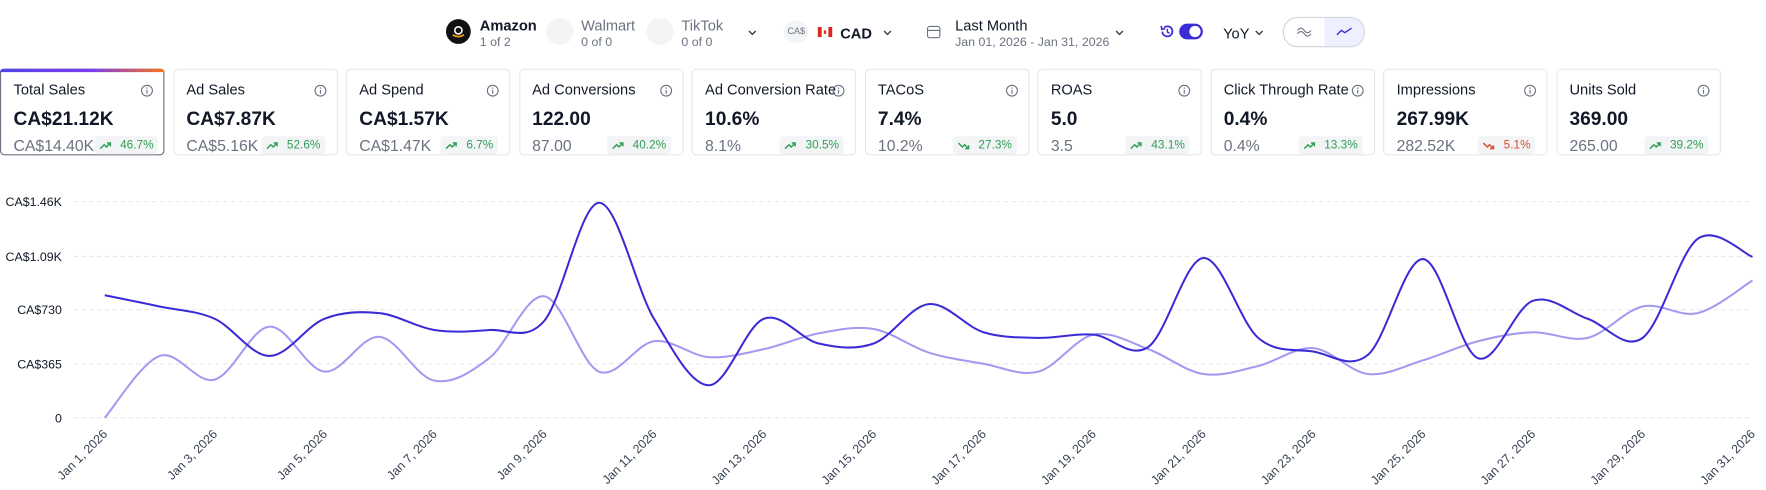 This screenshot has height=490, width=1766. What do you see at coordinates (900, 145) in the screenshot?
I see `metric-previous: 10.2%` at bounding box center [900, 145].